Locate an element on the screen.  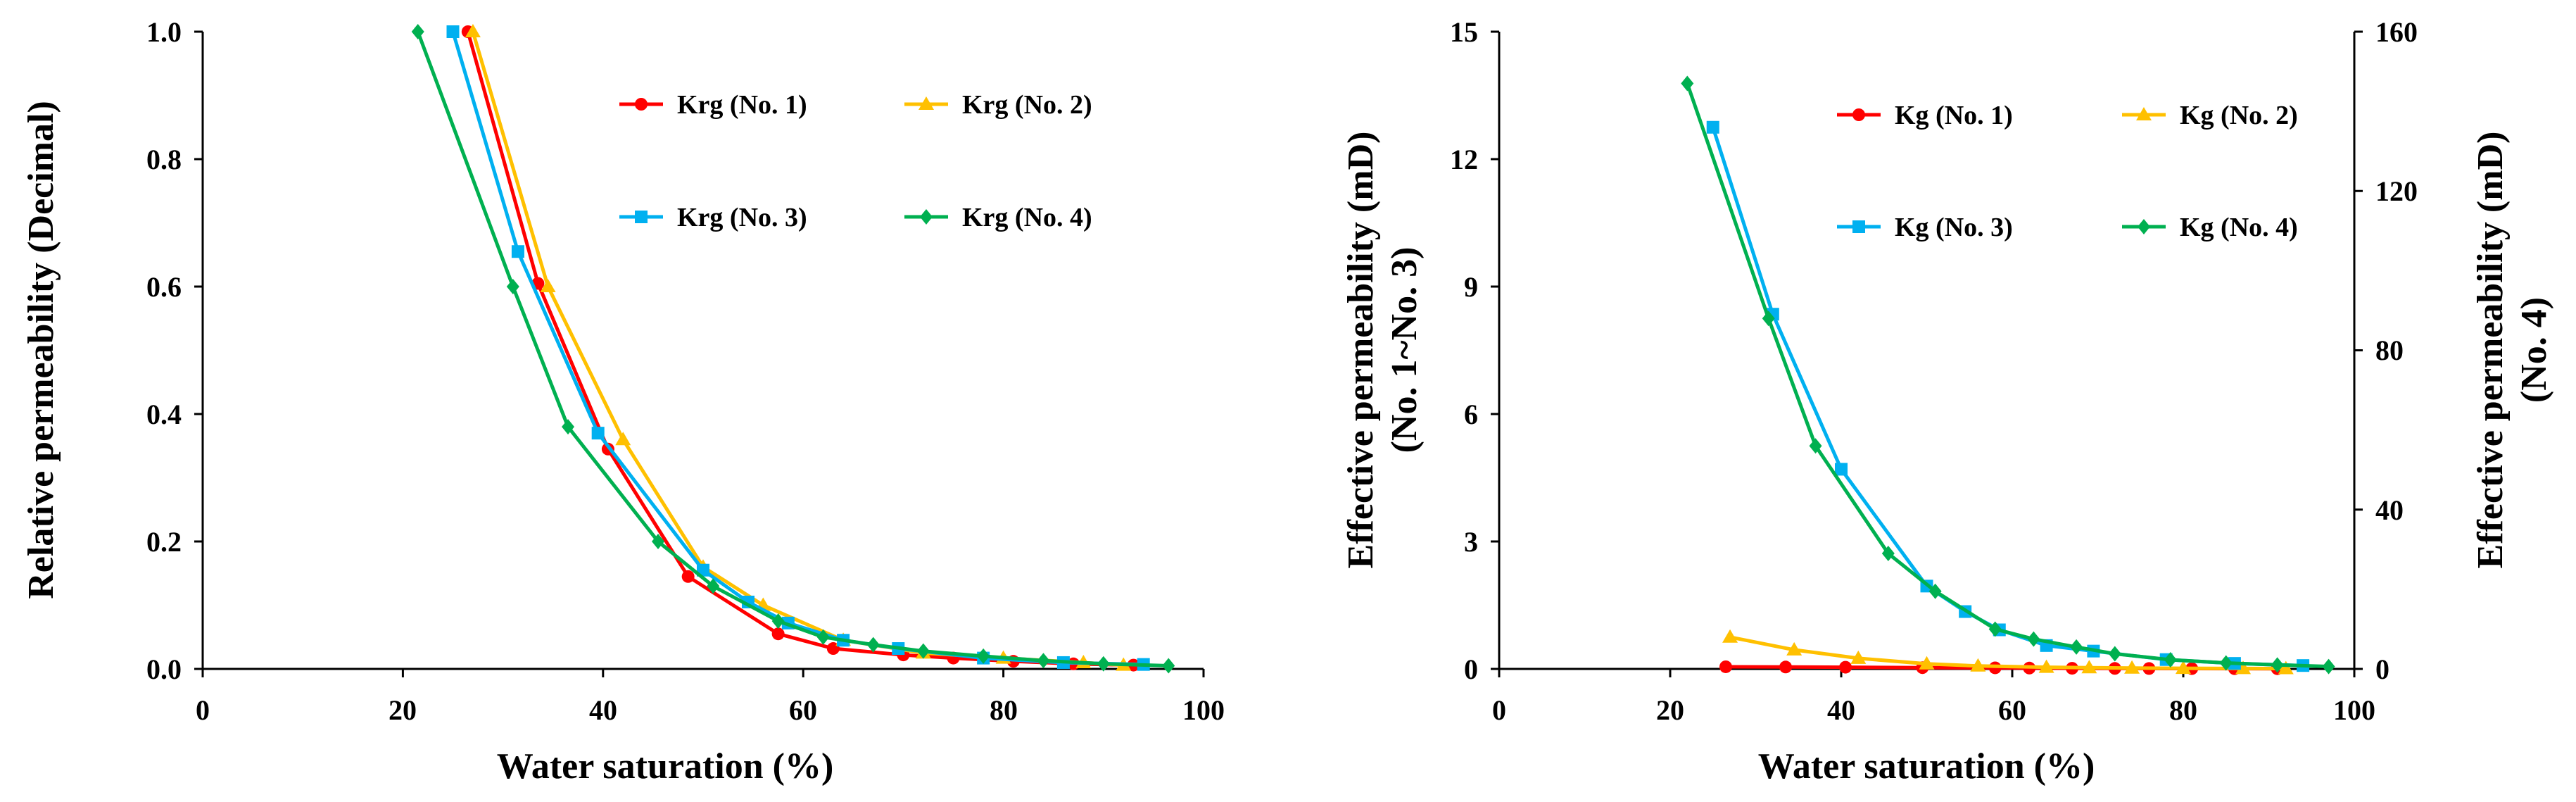
legend-label: Kg (No. 3) is located at coordinates (1954, 227).